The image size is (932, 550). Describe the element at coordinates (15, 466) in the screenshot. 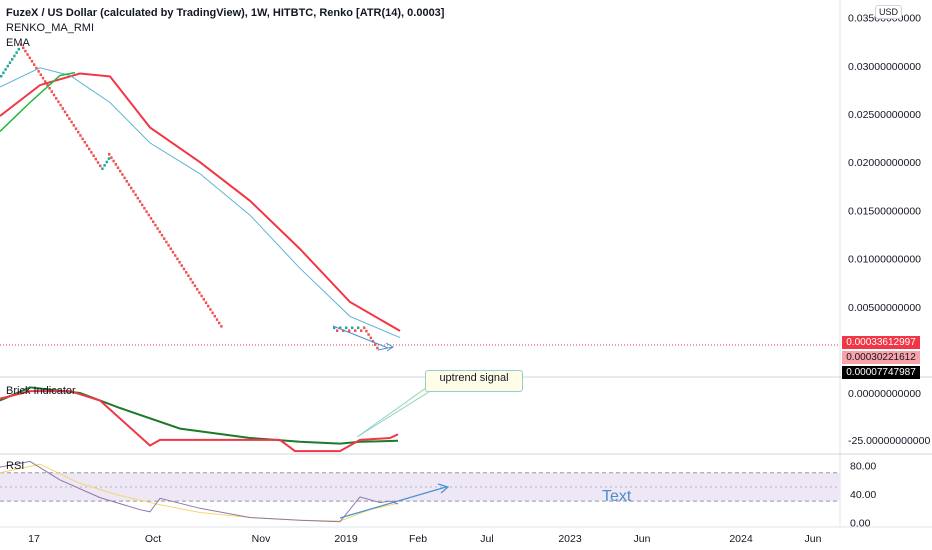

I see `rsi-label: RSI` at that location.